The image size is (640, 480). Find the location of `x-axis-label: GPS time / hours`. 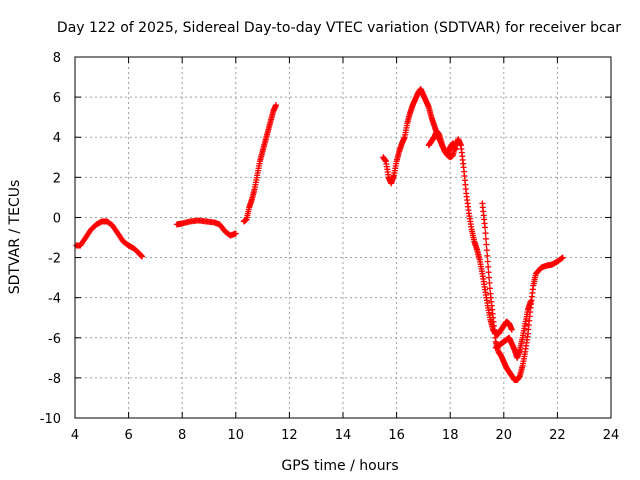

x-axis-label: GPS time / hours is located at coordinates (339, 466).